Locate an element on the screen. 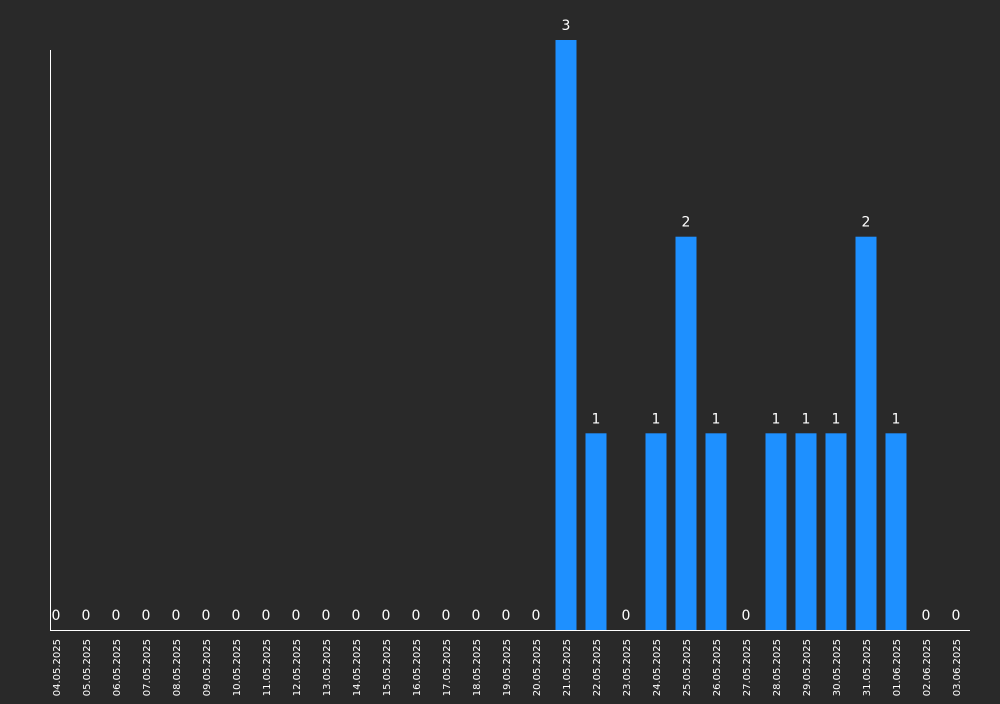 This screenshot has height=704, width=1000. x-tick-label: 27.05.2025 is located at coordinates (747, 667).